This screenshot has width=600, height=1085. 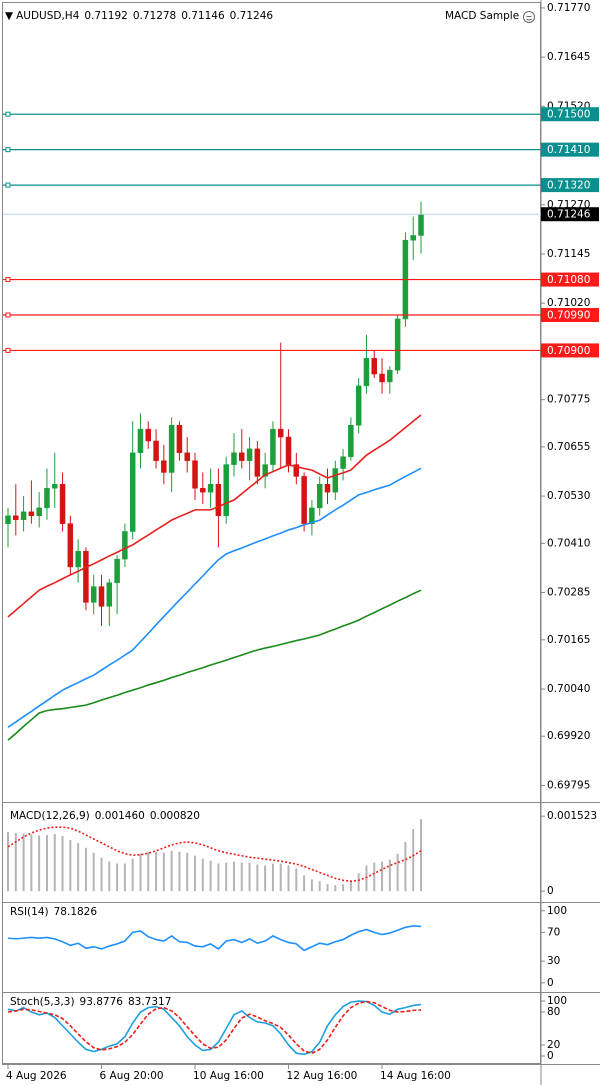 I want to click on main-header: ▼ AUDUSD,H4 0.71192 0.71278 0.71146 0.71246, so click(x=141, y=16).